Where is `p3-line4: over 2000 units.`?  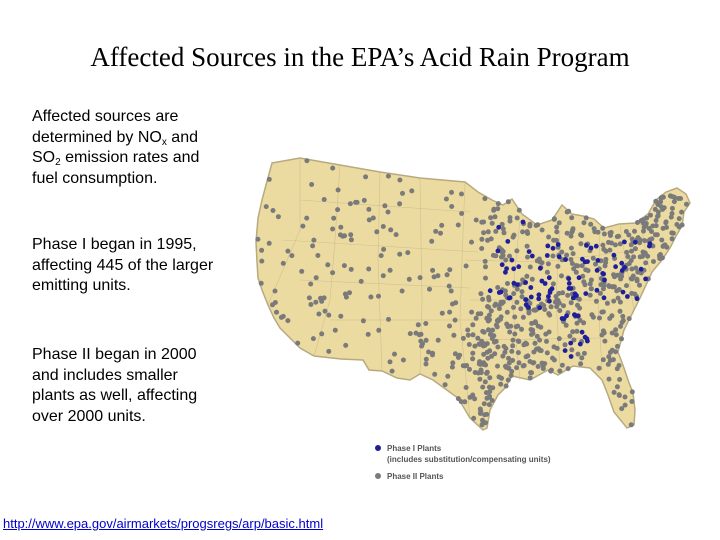 p3-line4: over 2000 units. is located at coordinates (89, 416).